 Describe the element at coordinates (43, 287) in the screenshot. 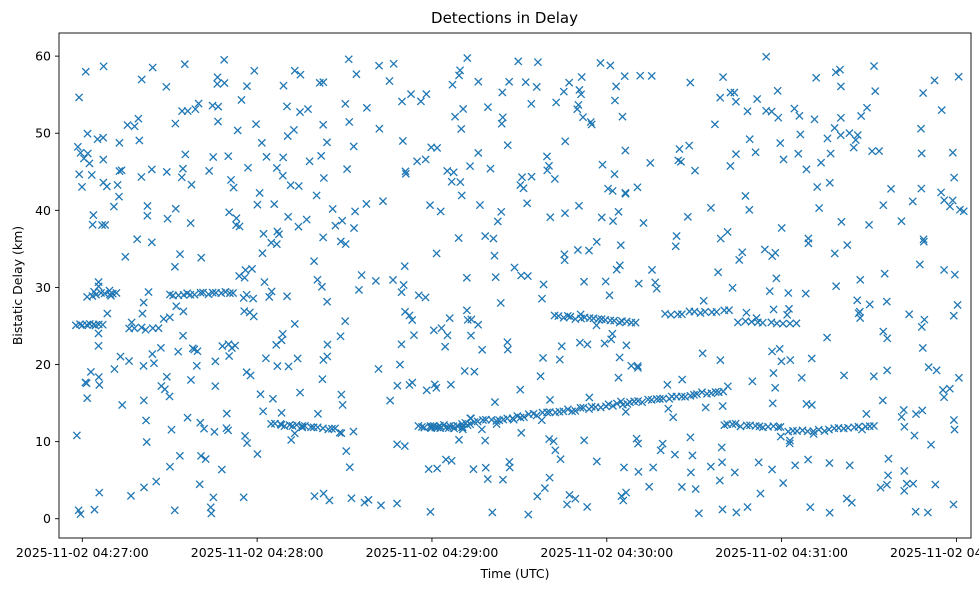

I see `y-tick-label: 30` at that location.